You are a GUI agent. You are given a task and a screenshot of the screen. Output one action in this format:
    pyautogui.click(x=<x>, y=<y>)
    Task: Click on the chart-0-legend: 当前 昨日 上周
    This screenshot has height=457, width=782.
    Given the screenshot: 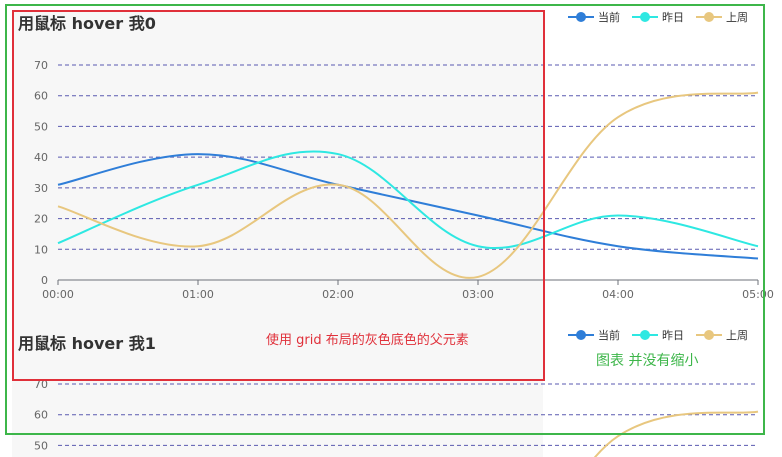 What is the action you would take?
    pyautogui.click(x=664, y=17)
    